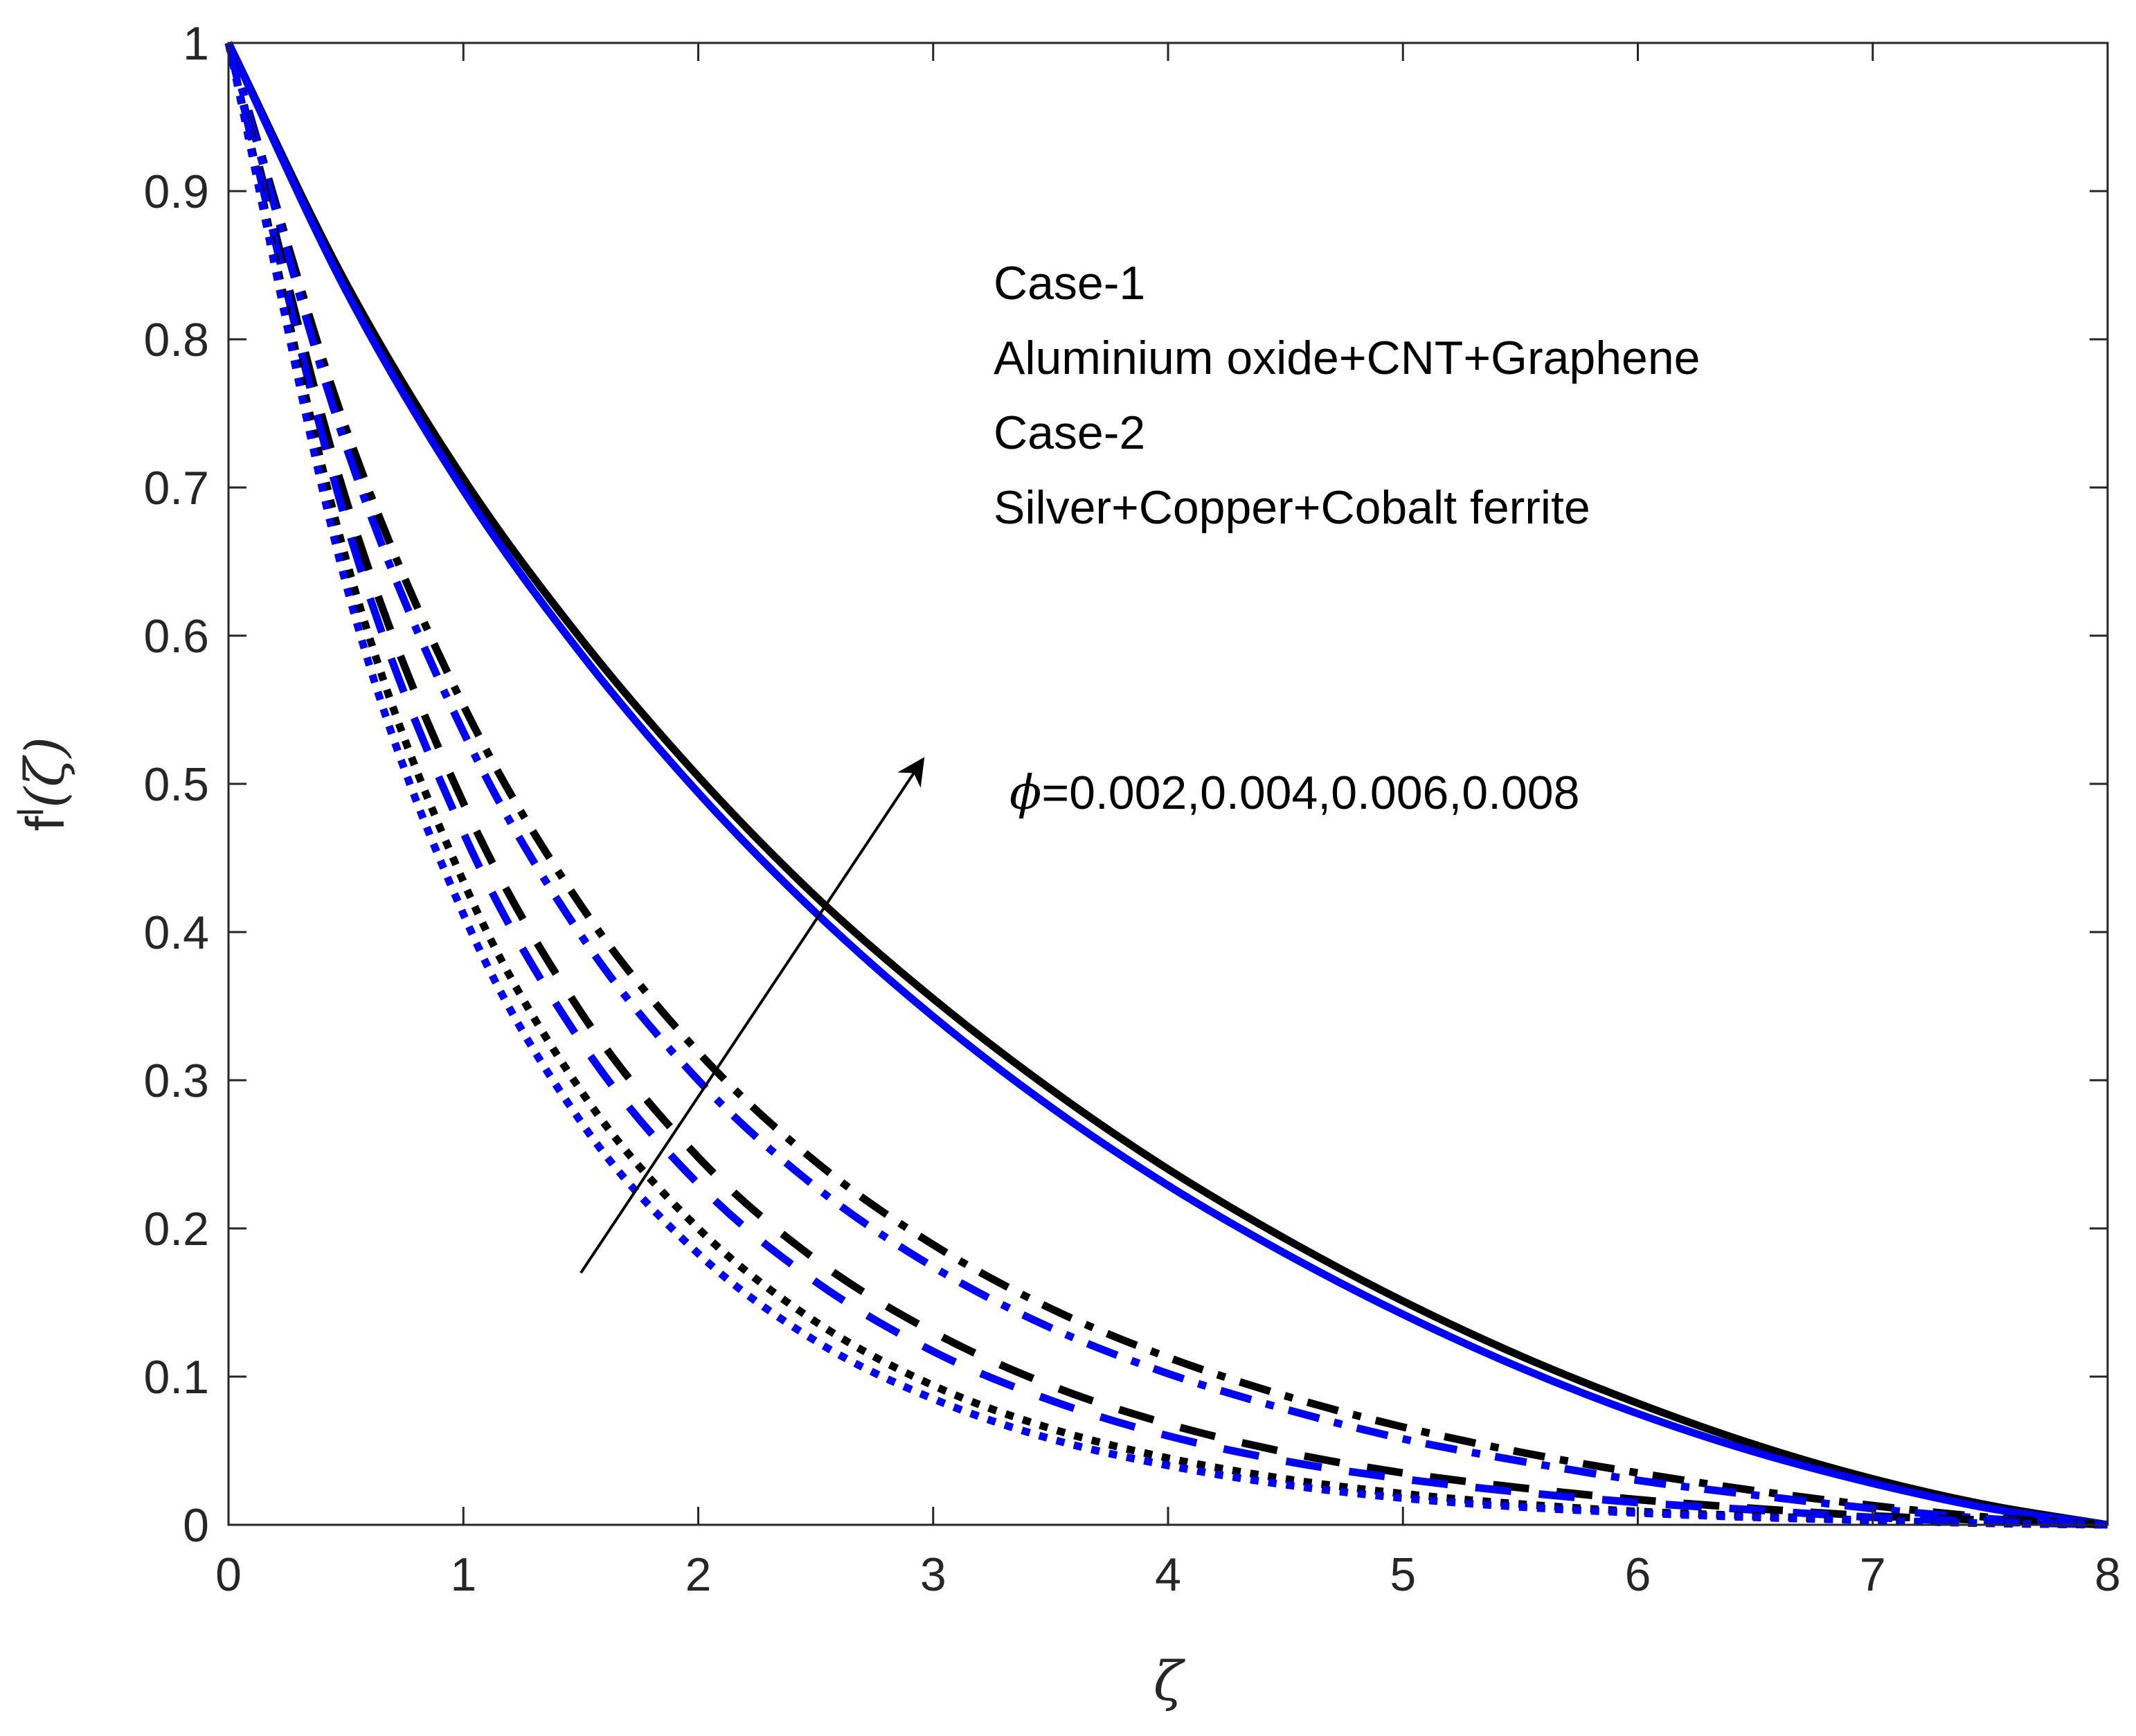 The image size is (2136, 1736). I want to click on x-axis-label: ζ, so click(1170, 1682).